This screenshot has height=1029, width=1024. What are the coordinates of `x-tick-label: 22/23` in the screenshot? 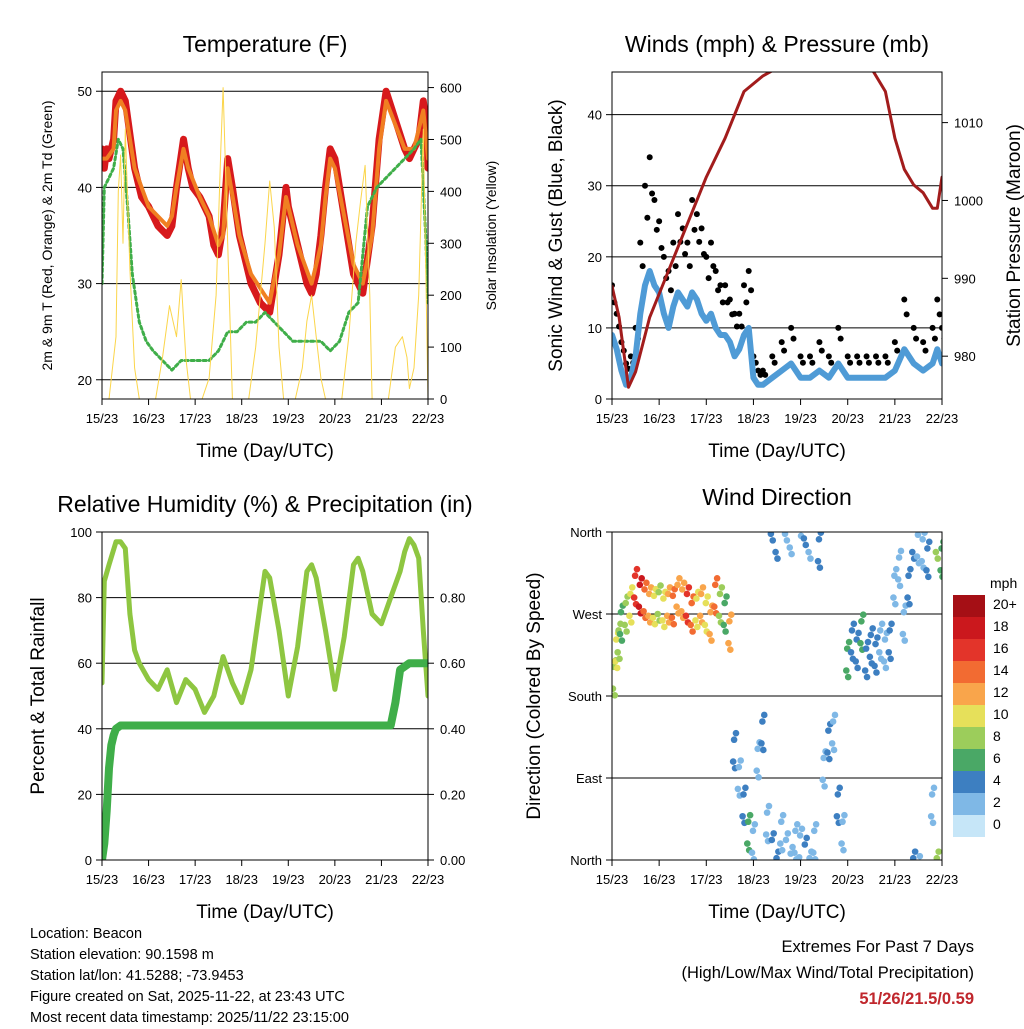 It's located at (428, 879).